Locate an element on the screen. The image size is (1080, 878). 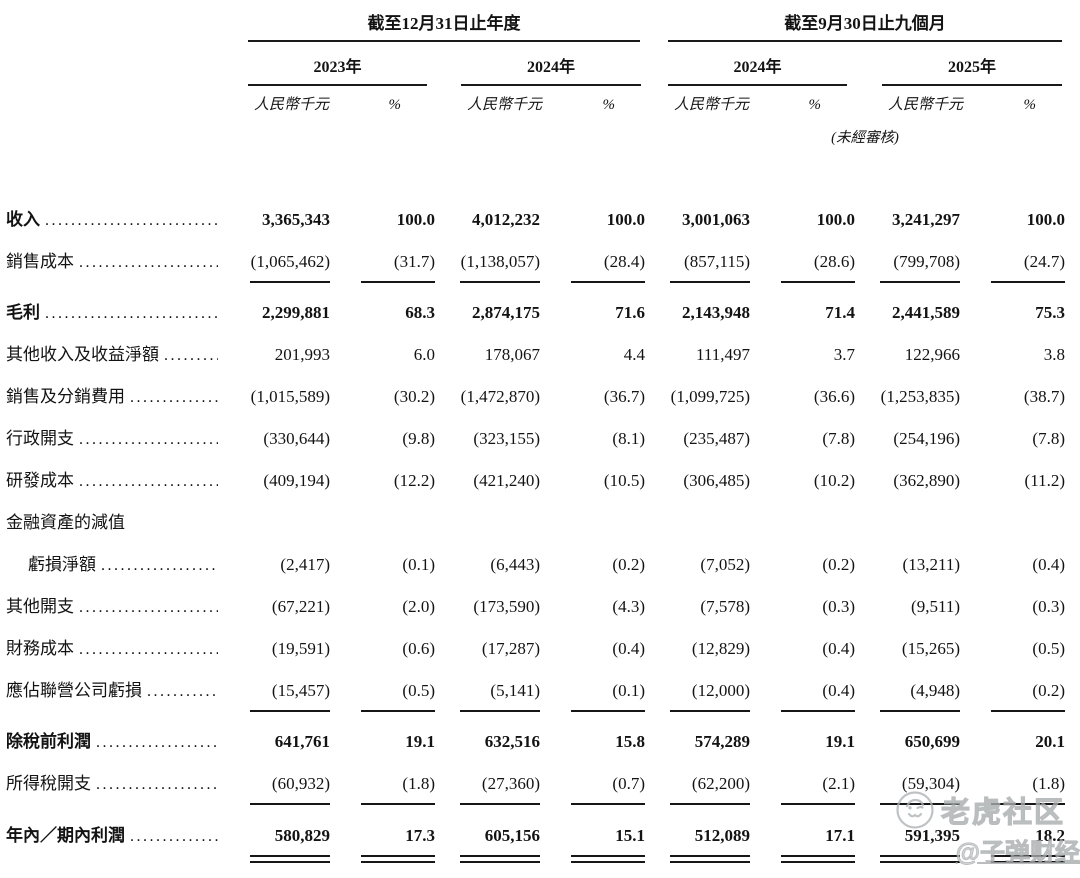
row-label: 收入 is located at coordinates (116, 220).